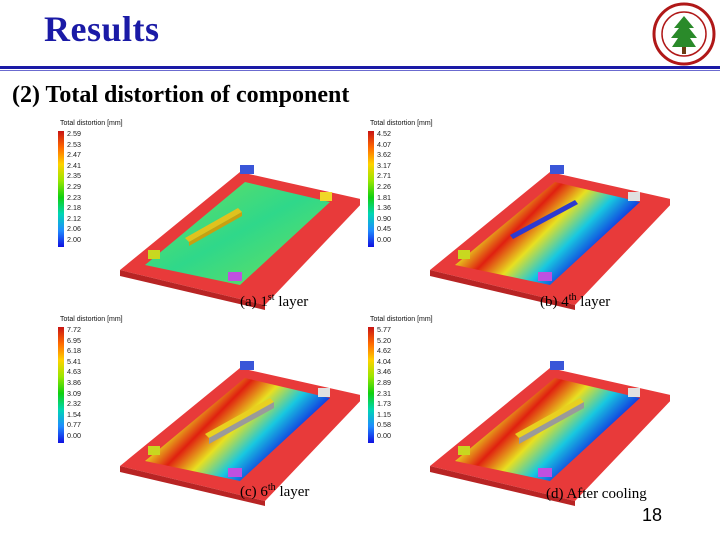 This screenshot has height=540, width=720. What do you see at coordinates (271, 297) in the screenshot?
I see `caption-superscript: st` at bounding box center [271, 297].